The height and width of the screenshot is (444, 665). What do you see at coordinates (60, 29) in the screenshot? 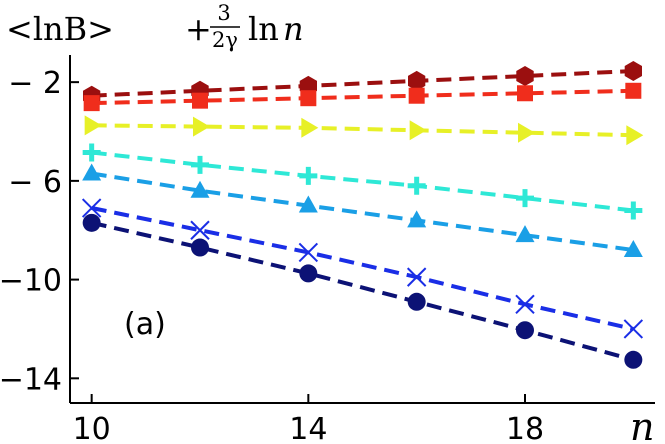
I see `title-lhs: <lnB>` at bounding box center [60, 29].